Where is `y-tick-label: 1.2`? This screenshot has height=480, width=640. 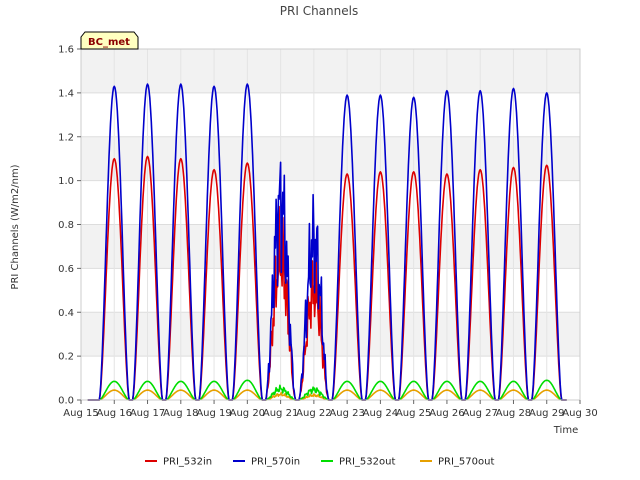 y-tick-label: 1.2 is located at coordinates (66, 137).